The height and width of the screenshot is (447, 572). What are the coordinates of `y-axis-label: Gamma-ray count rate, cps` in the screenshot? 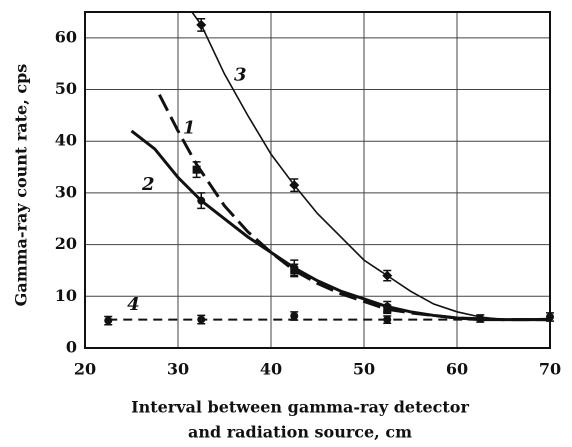 It's located at (21, 185).